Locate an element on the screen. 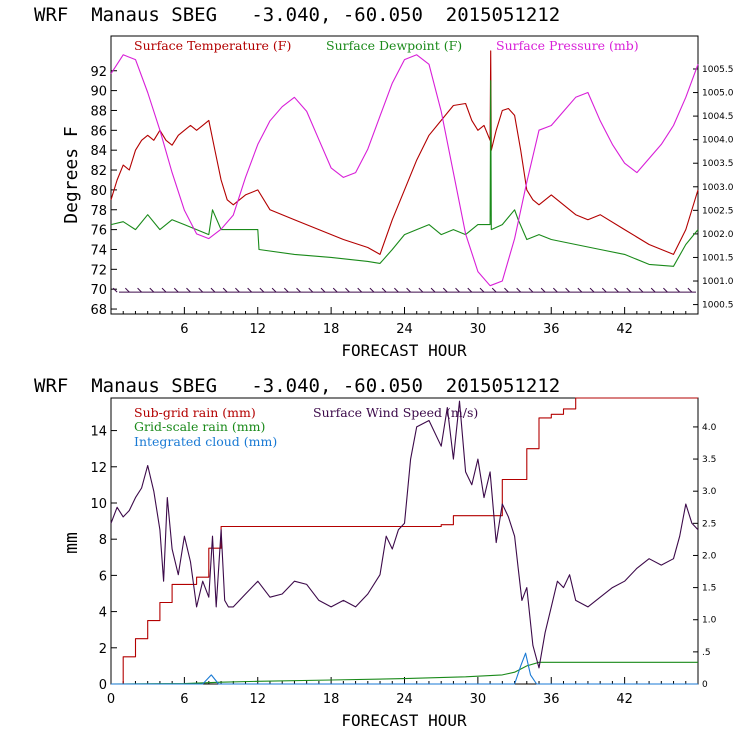 The width and height of the screenshot is (740, 740). top-x-axis-ticks: 6 12 18 24 30 36 42 is located at coordinates (404, 322).